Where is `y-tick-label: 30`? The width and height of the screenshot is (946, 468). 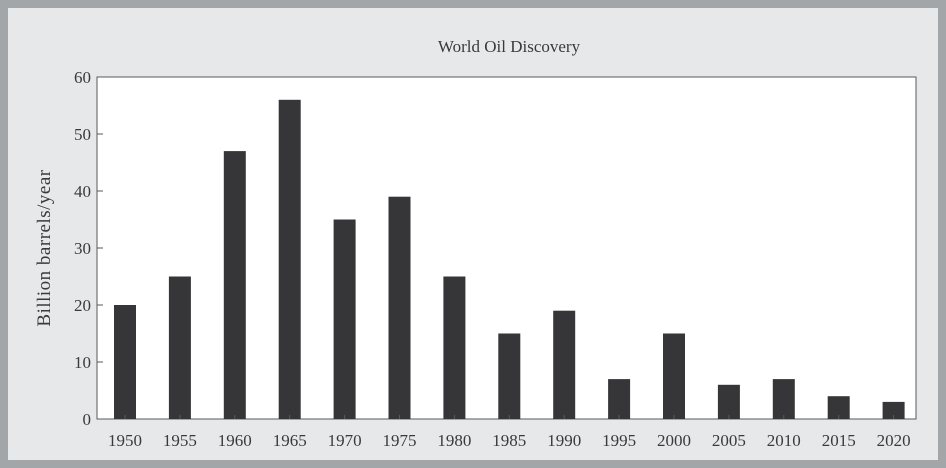 y-tick-label: 30 is located at coordinates (82, 248).